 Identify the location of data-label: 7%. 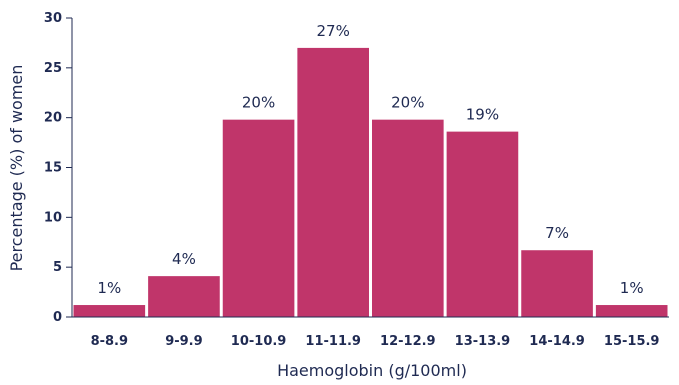
(557, 233).